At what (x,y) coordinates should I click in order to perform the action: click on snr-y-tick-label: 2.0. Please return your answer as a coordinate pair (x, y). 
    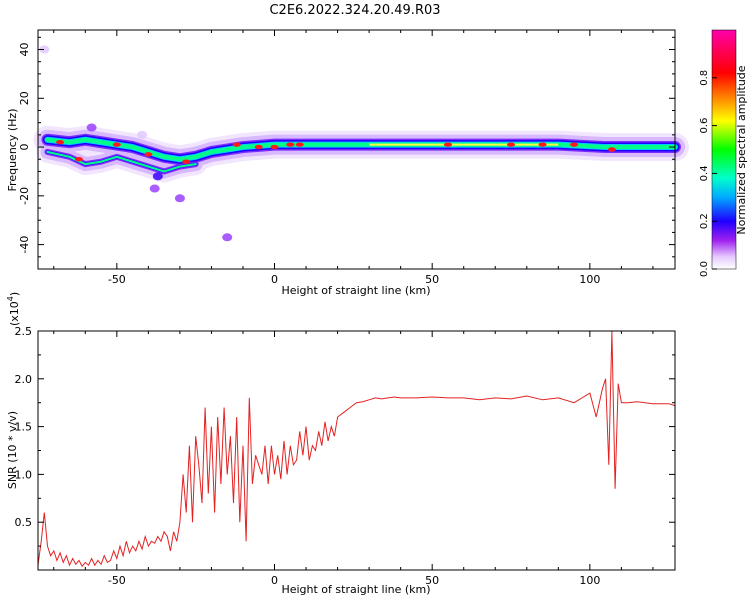
    Looking at the image, I should click on (24, 379).